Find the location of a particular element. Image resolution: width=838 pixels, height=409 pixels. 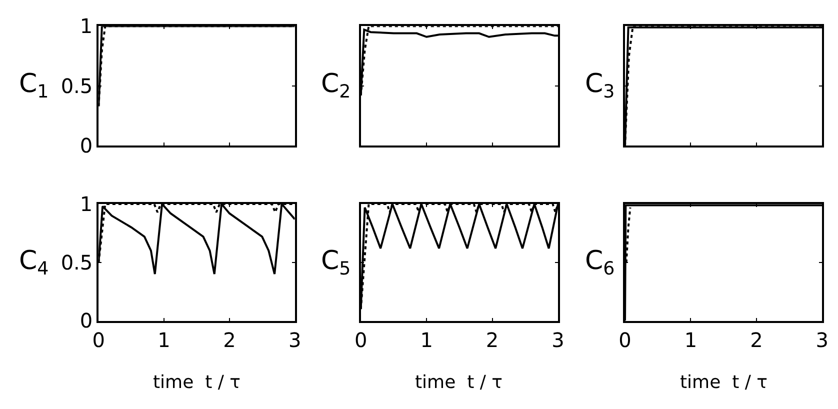

y-axis-title: C$_{3}$ is located at coordinates (600, 85).